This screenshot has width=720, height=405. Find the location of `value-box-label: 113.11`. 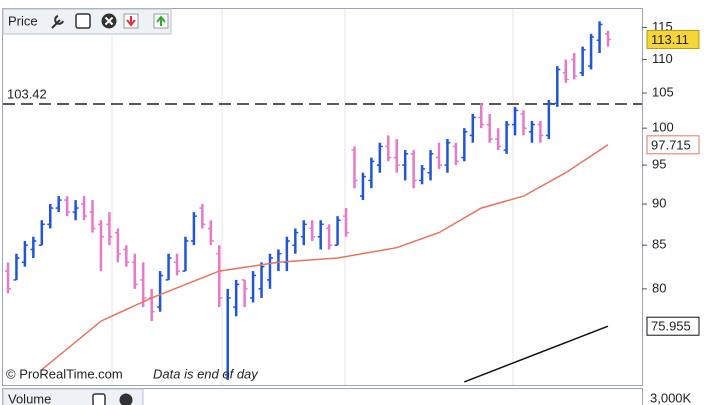

value-box-label: 113.11 is located at coordinates (670, 39).